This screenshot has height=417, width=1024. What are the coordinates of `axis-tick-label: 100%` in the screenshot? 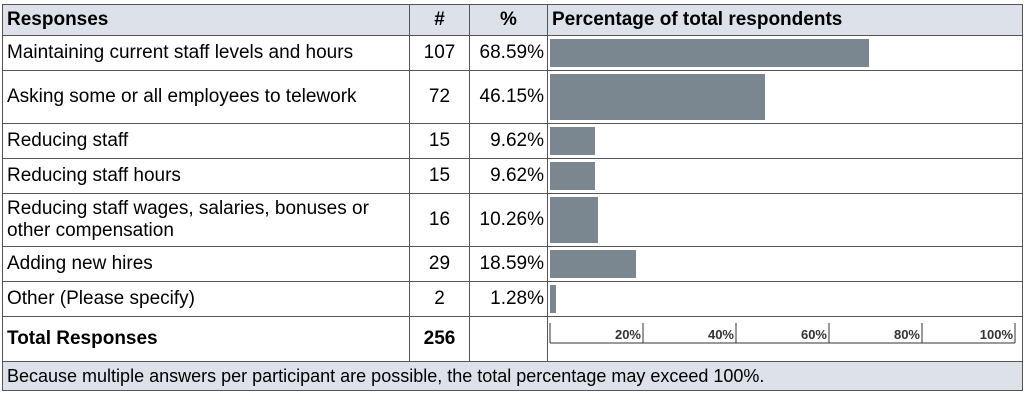 It's located at (997, 334).